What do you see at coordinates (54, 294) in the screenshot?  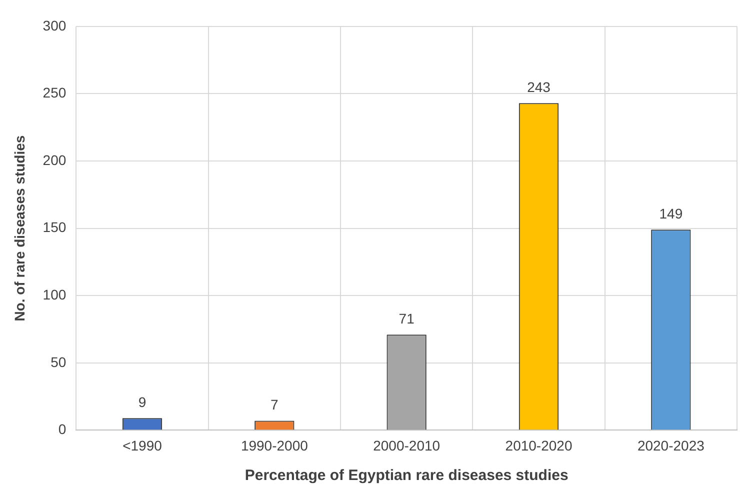 I see `y-tick-label: 100` at bounding box center [54, 294].